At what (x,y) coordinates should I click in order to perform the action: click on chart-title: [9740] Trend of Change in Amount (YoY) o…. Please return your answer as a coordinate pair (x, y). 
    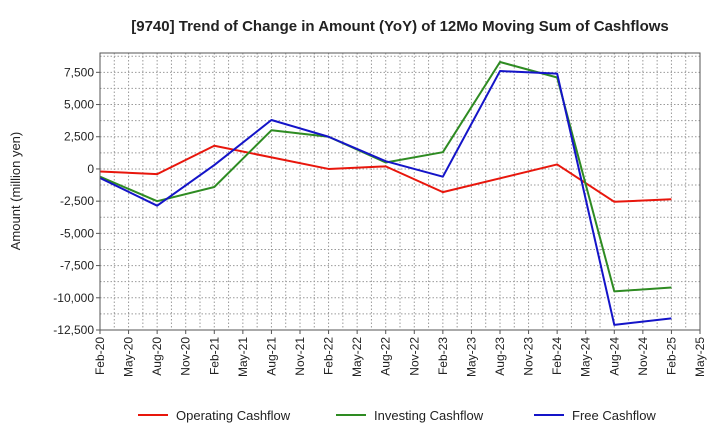
    Looking at the image, I should click on (400, 26).